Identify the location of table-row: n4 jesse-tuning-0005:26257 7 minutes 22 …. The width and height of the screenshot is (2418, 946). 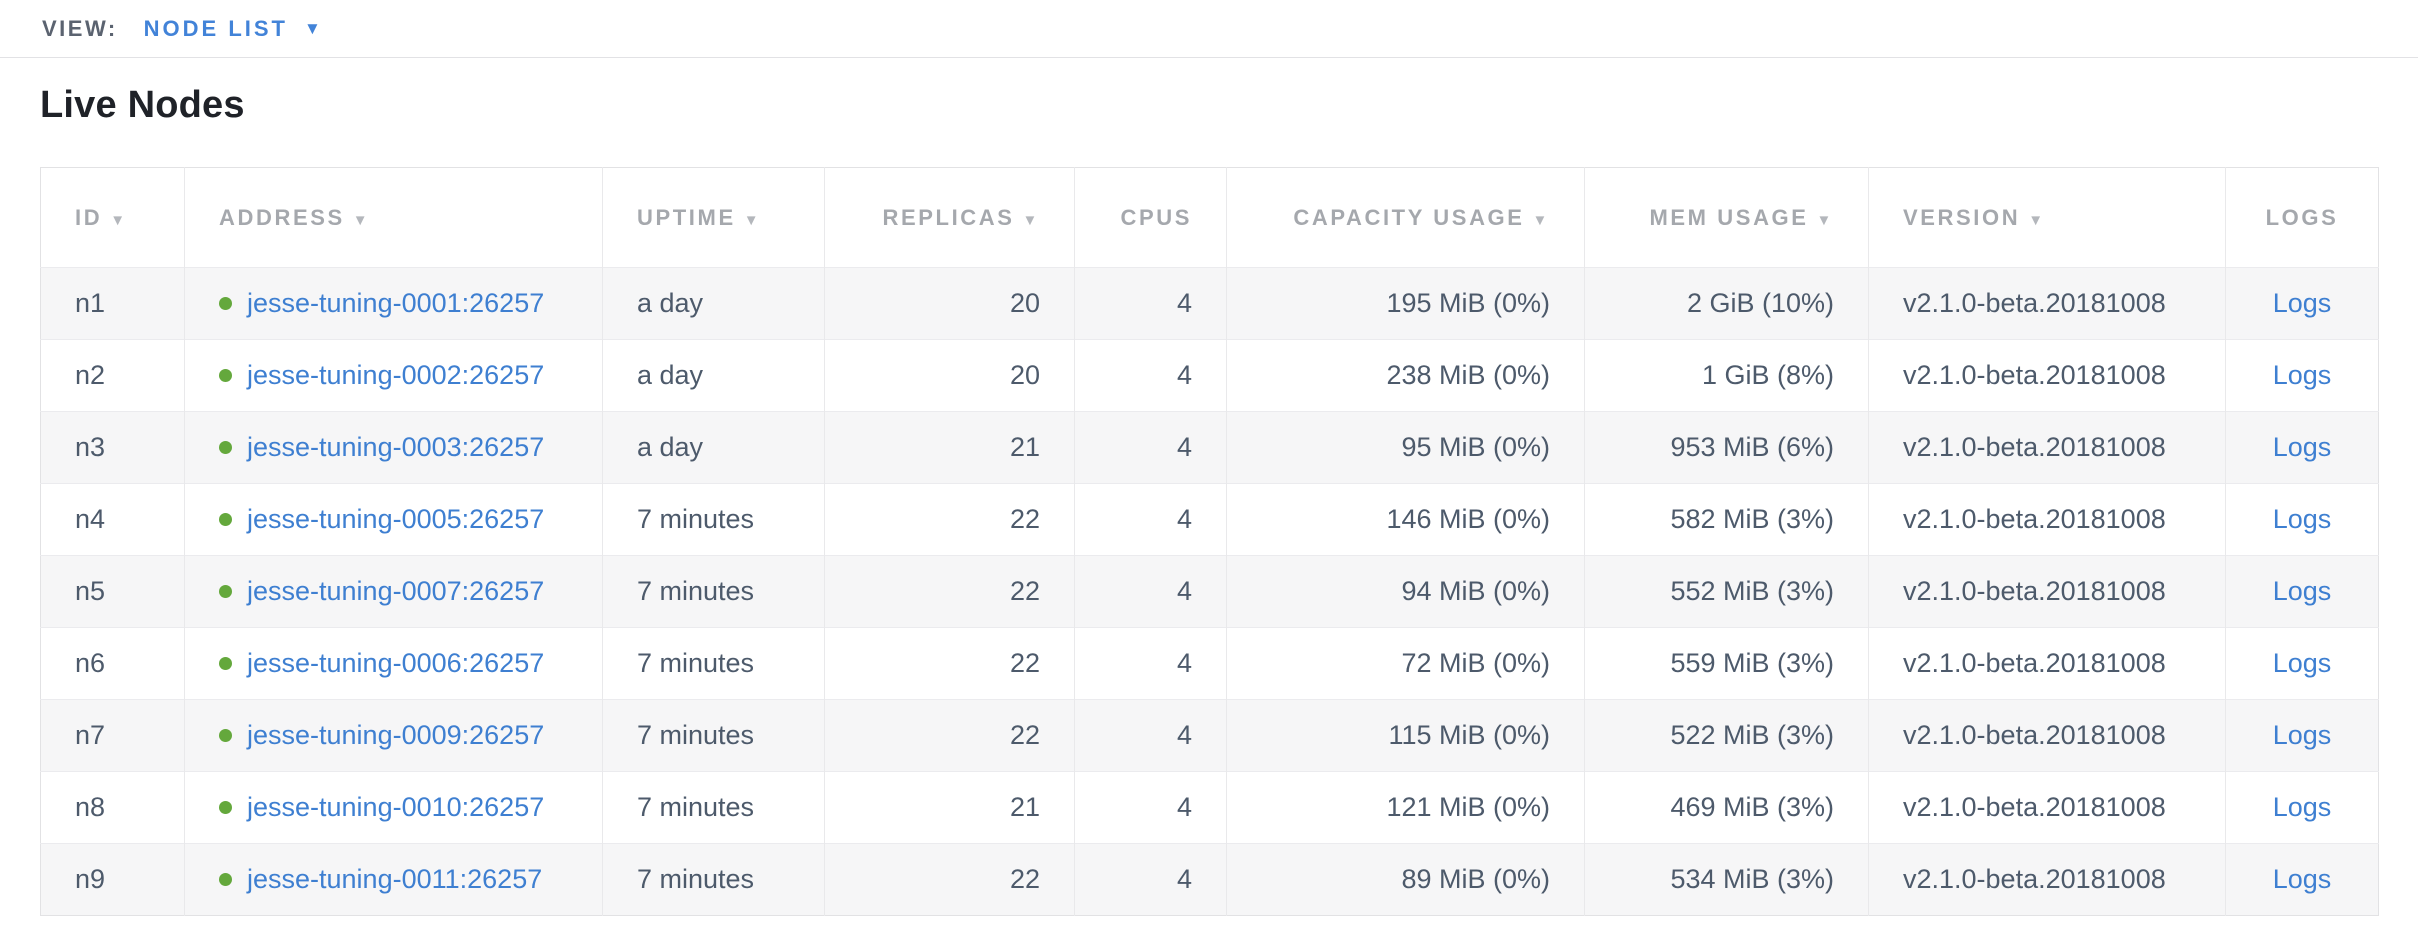
(1209, 519).